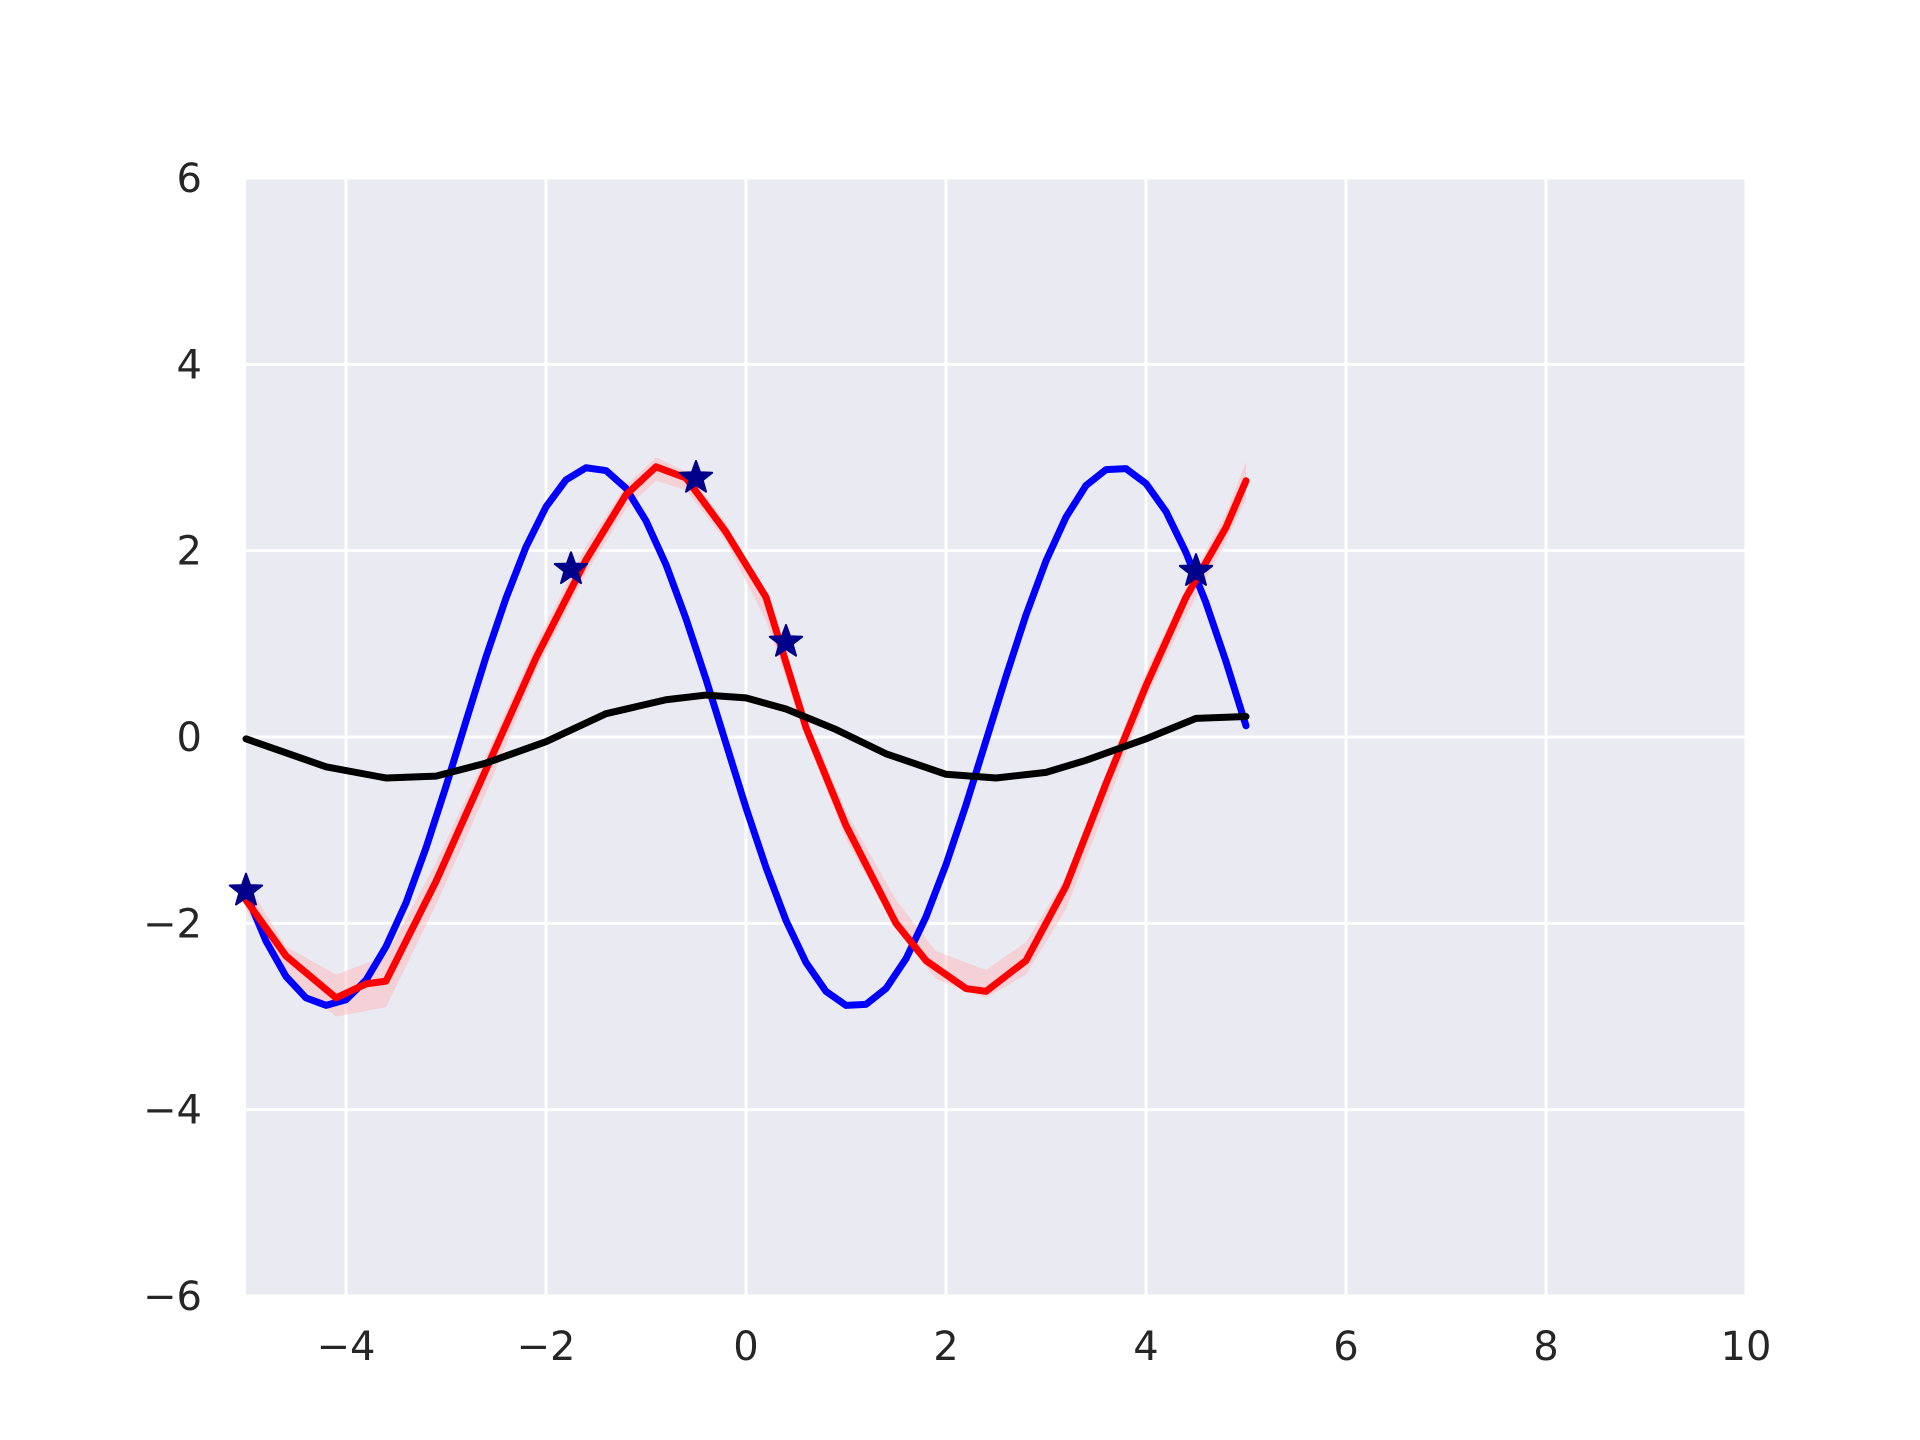 The height and width of the screenshot is (1440, 1920). I want to click on y-tick-label: 6, so click(189, 179).